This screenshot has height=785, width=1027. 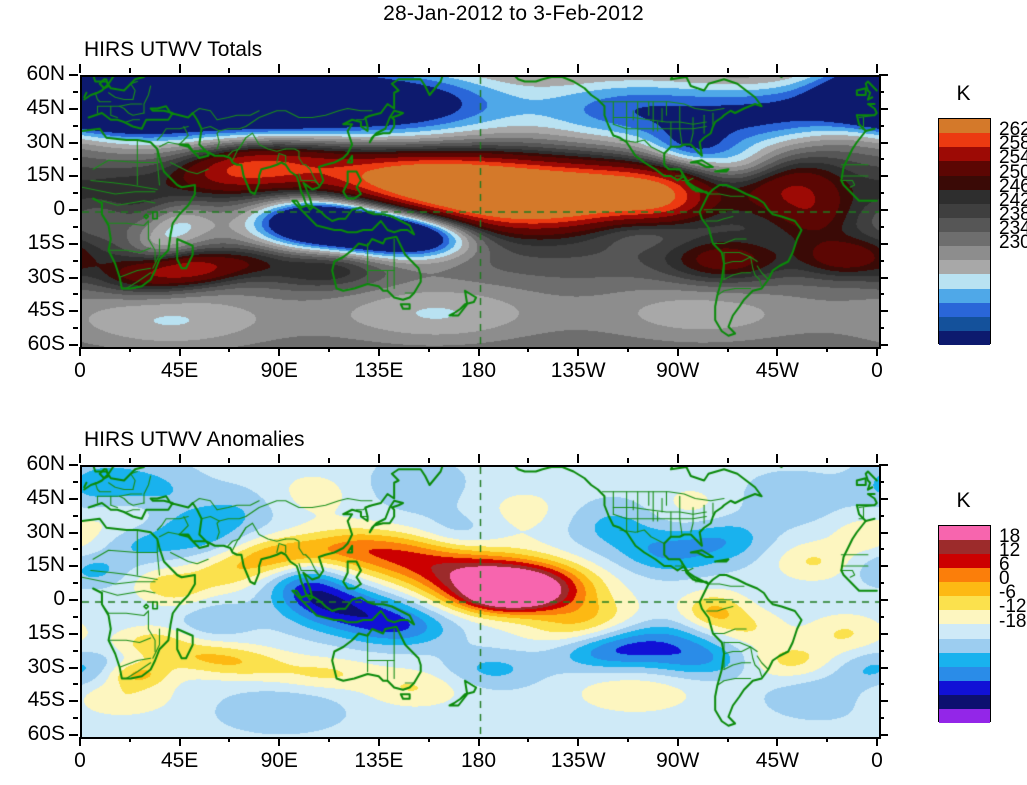 What do you see at coordinates (513, 13) in the screenshot?
I see `figure-title: 28-Jan-2012 to 3-Feb-2012` at bounding box center [513, 13].